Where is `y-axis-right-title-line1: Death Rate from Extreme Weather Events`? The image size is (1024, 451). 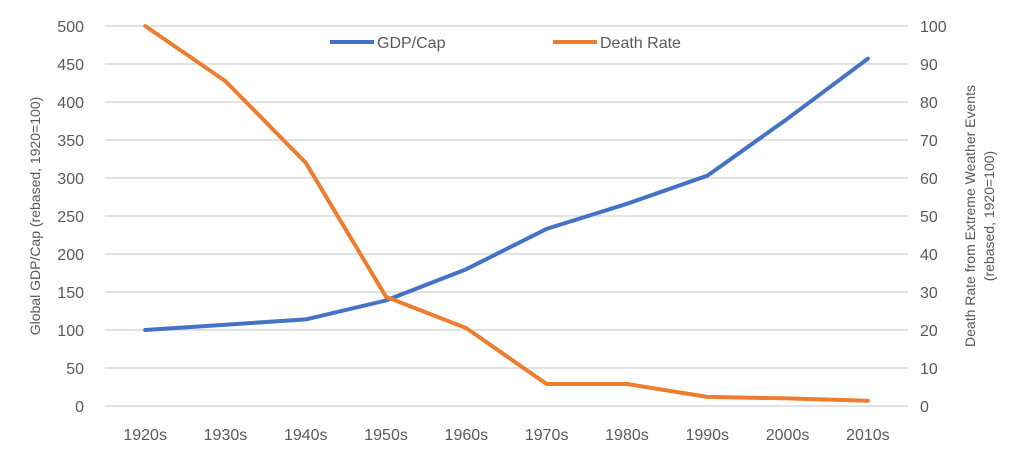 y-axis-right-title-line1: Death Rate from Extreme Weather Events is located at coordinates (970, 216).